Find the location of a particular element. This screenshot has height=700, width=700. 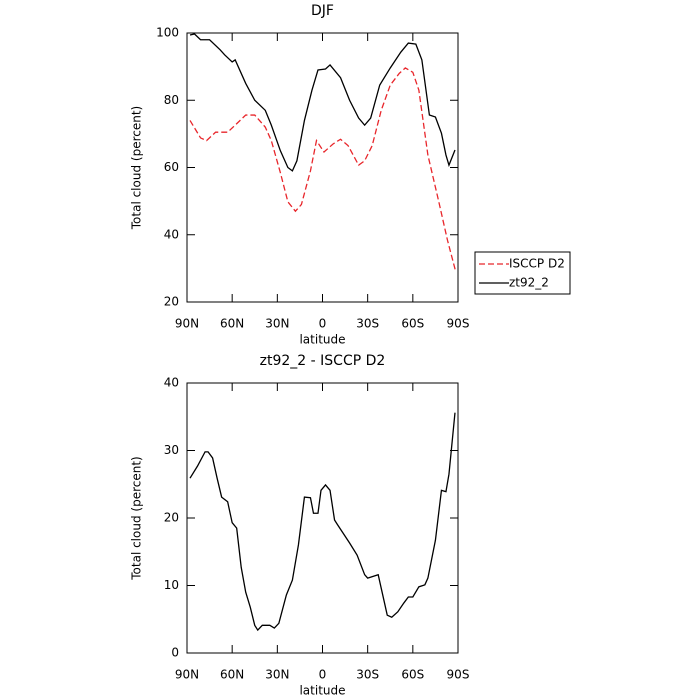

chart-title: zt92_2 - ISCCP D2 is located at coordinates (323, 361).